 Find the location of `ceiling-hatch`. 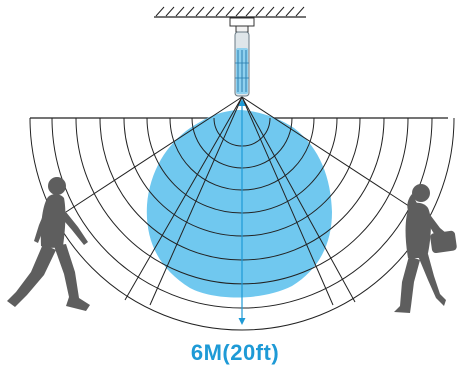

ceiling-hatch is located at coordinates (230, 11).